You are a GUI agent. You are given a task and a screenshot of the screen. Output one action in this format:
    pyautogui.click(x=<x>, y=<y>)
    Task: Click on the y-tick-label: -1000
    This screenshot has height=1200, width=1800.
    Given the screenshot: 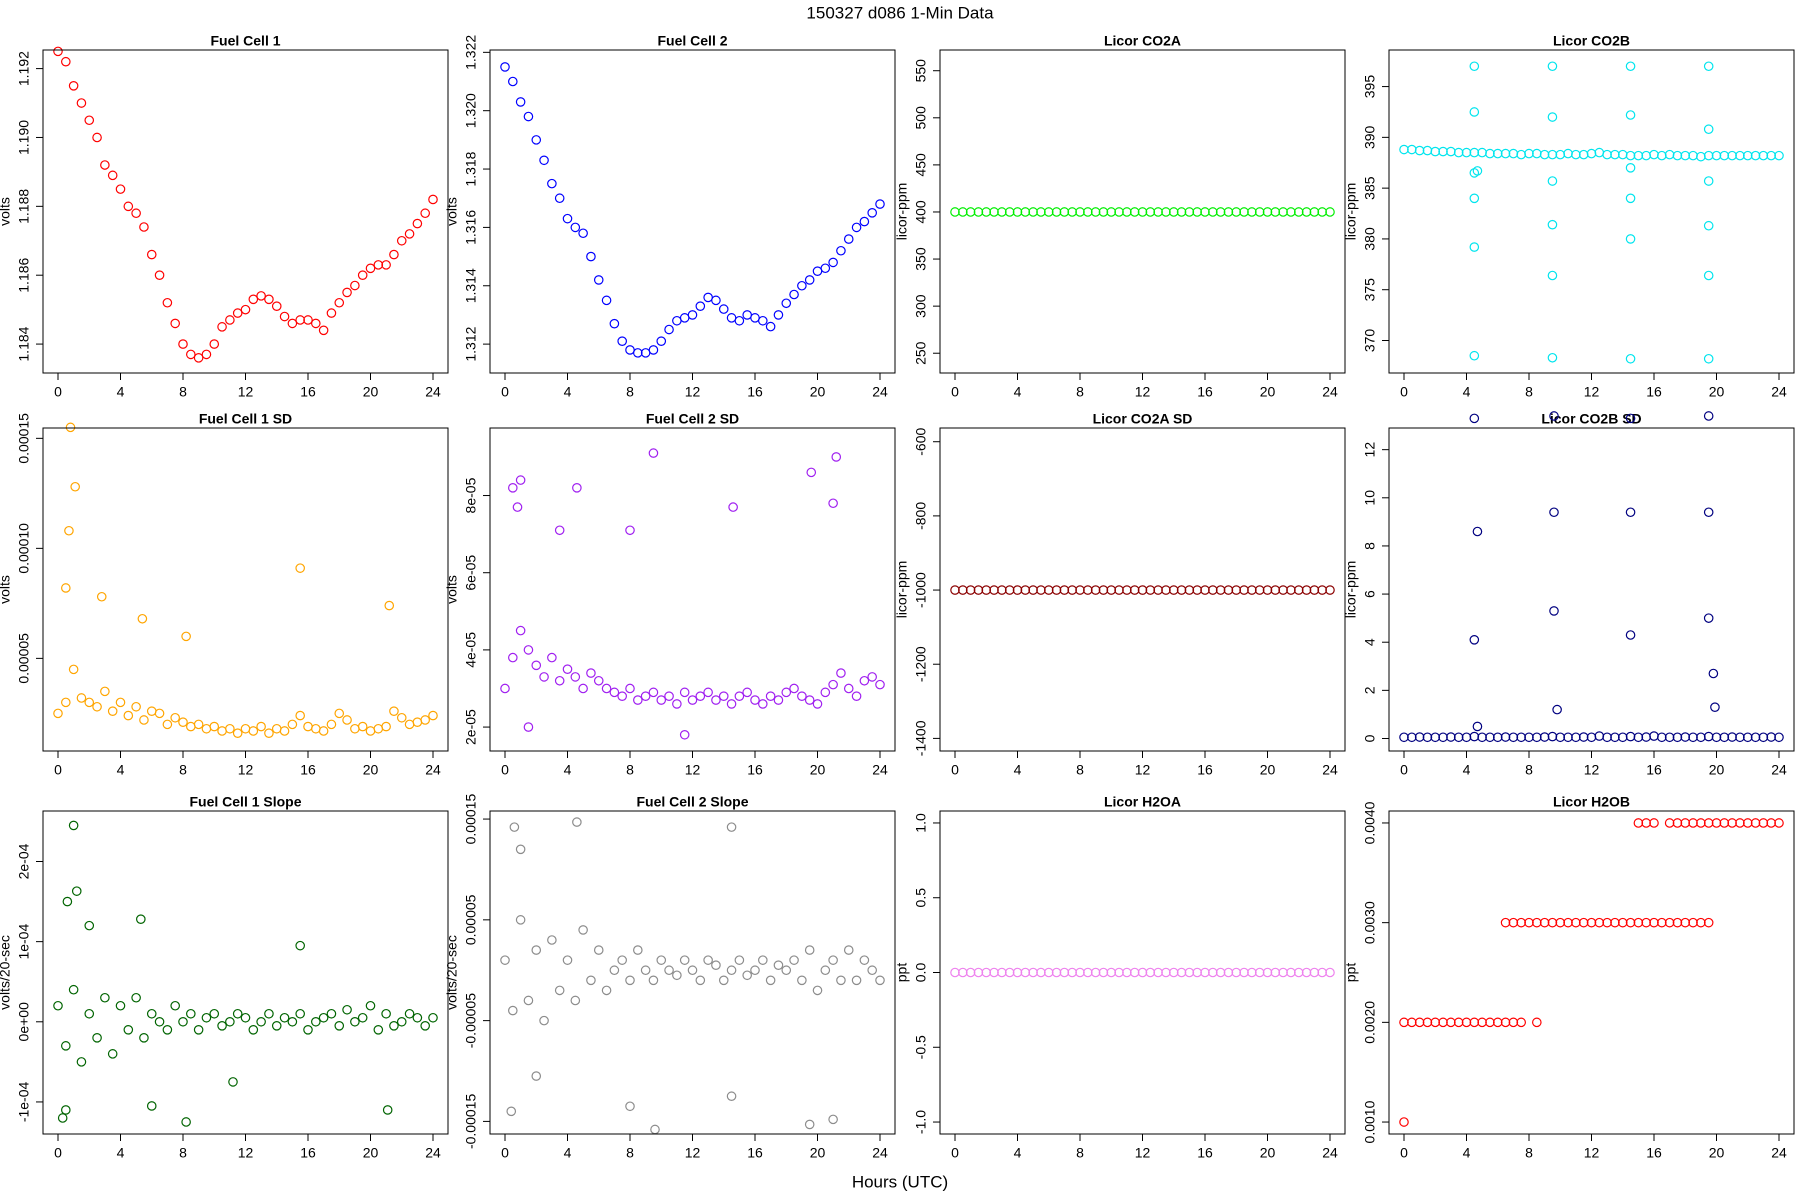 What is the action you would take?
    pyautogui.click(x=921, y=590)
    